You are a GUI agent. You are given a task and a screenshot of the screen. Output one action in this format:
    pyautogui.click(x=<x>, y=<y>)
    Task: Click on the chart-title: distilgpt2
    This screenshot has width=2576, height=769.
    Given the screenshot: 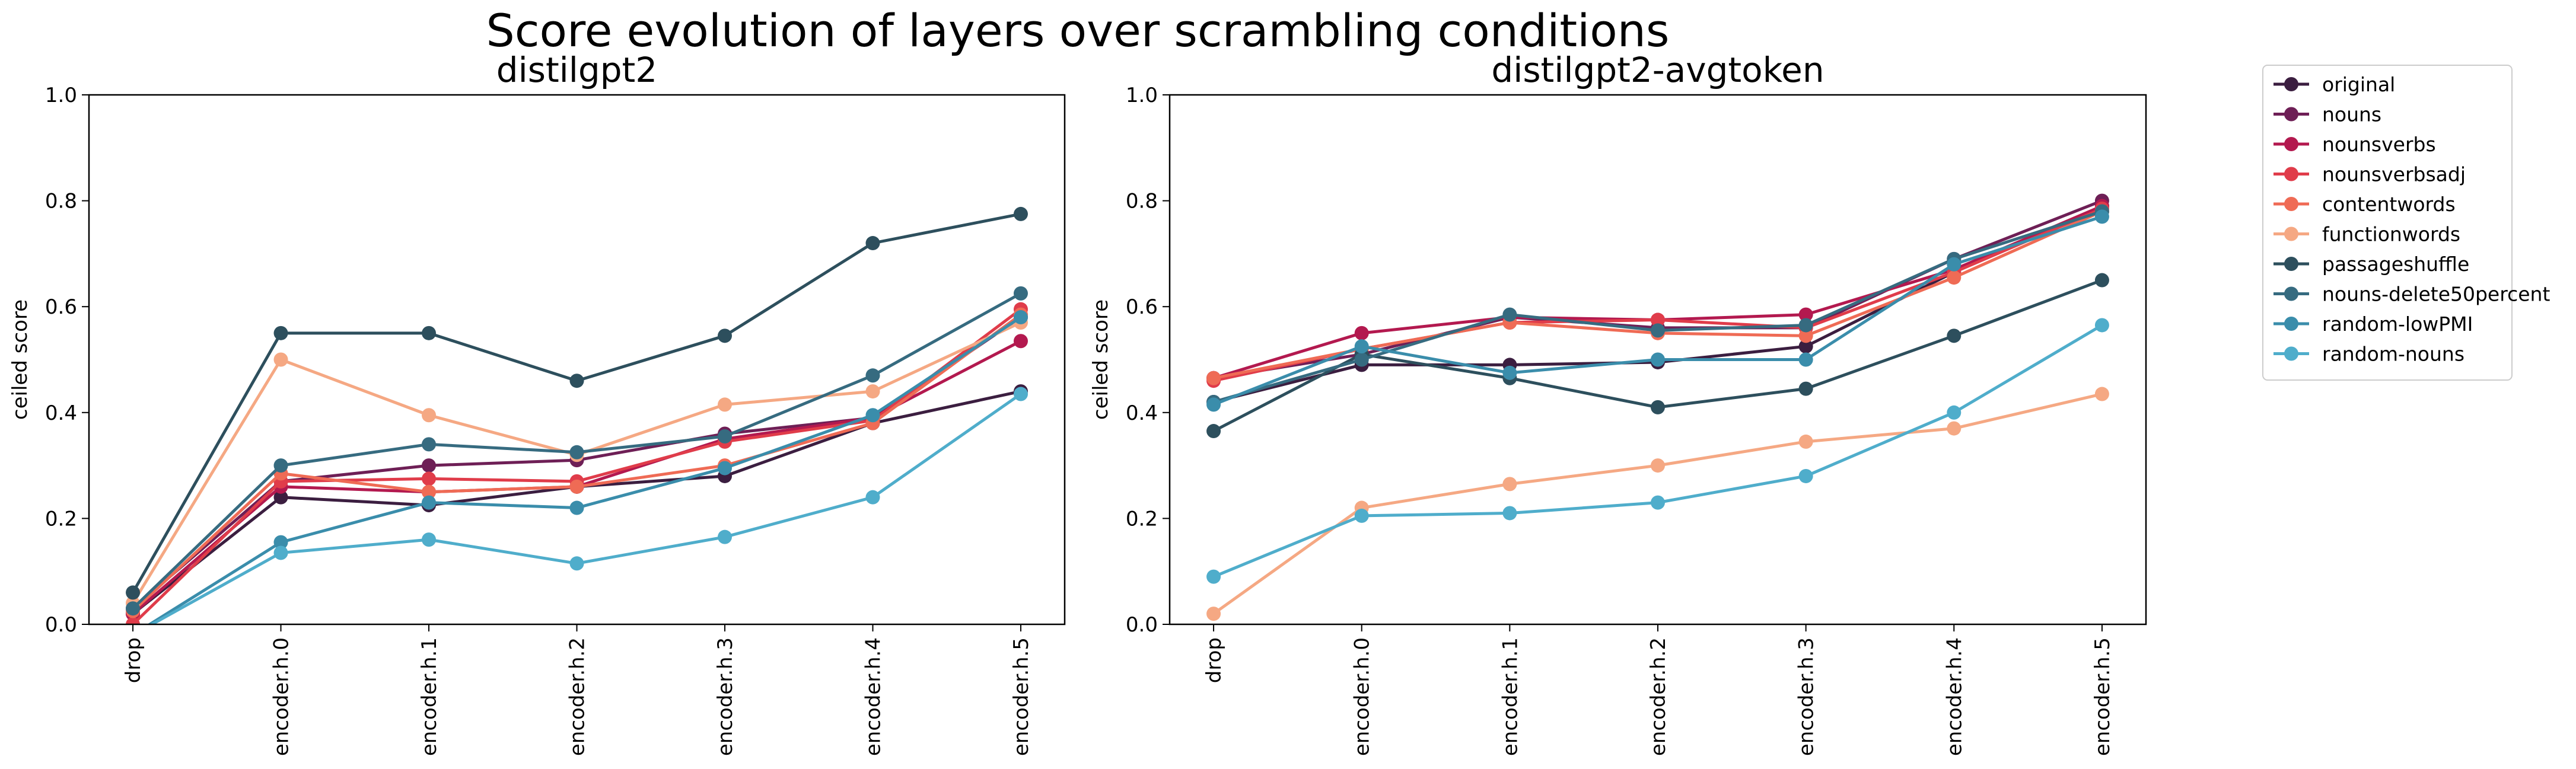 What is the action you would take?
    pyautogui.click(x=576, y=70)
    